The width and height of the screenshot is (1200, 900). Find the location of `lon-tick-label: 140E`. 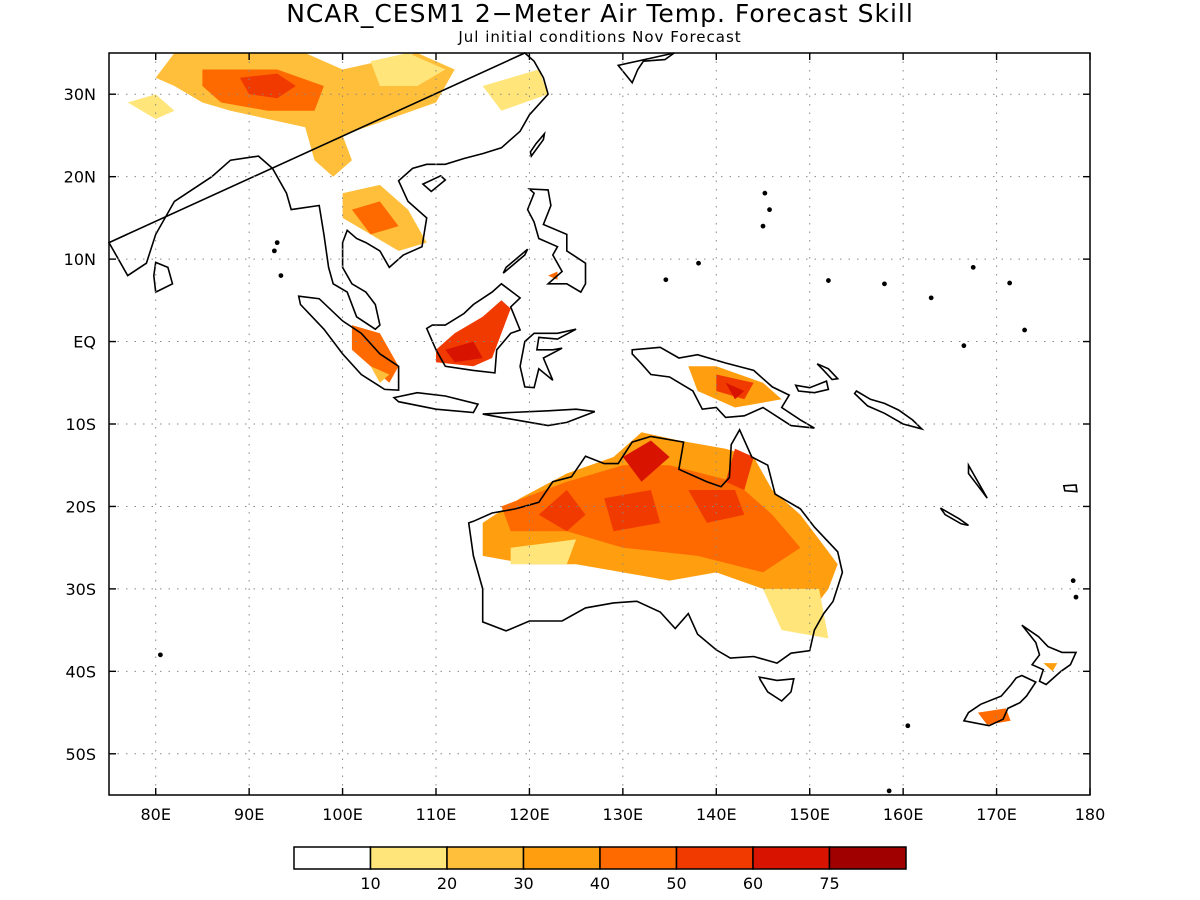

lon-tick-label: 140E is located at coordinates (716, 814).